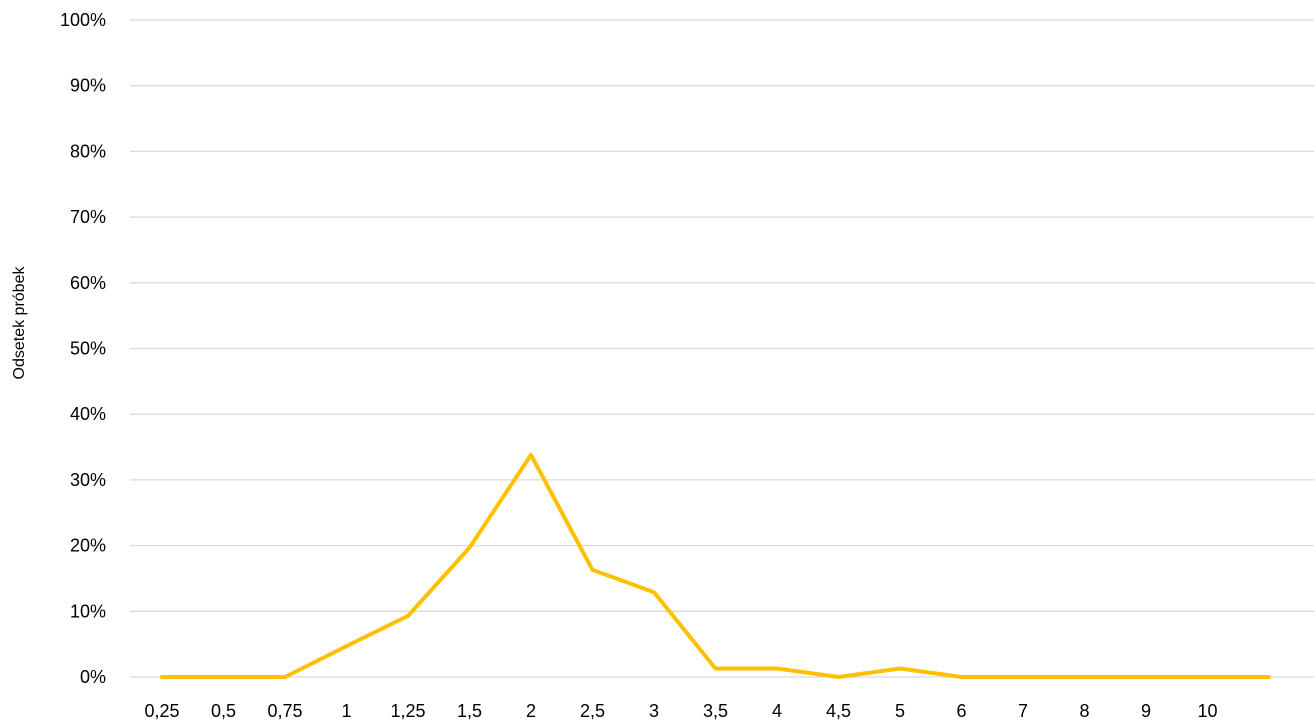 This screenshot has width=1316, height=728. I want to click on y-tick-label: 70%, so click(88, 217).